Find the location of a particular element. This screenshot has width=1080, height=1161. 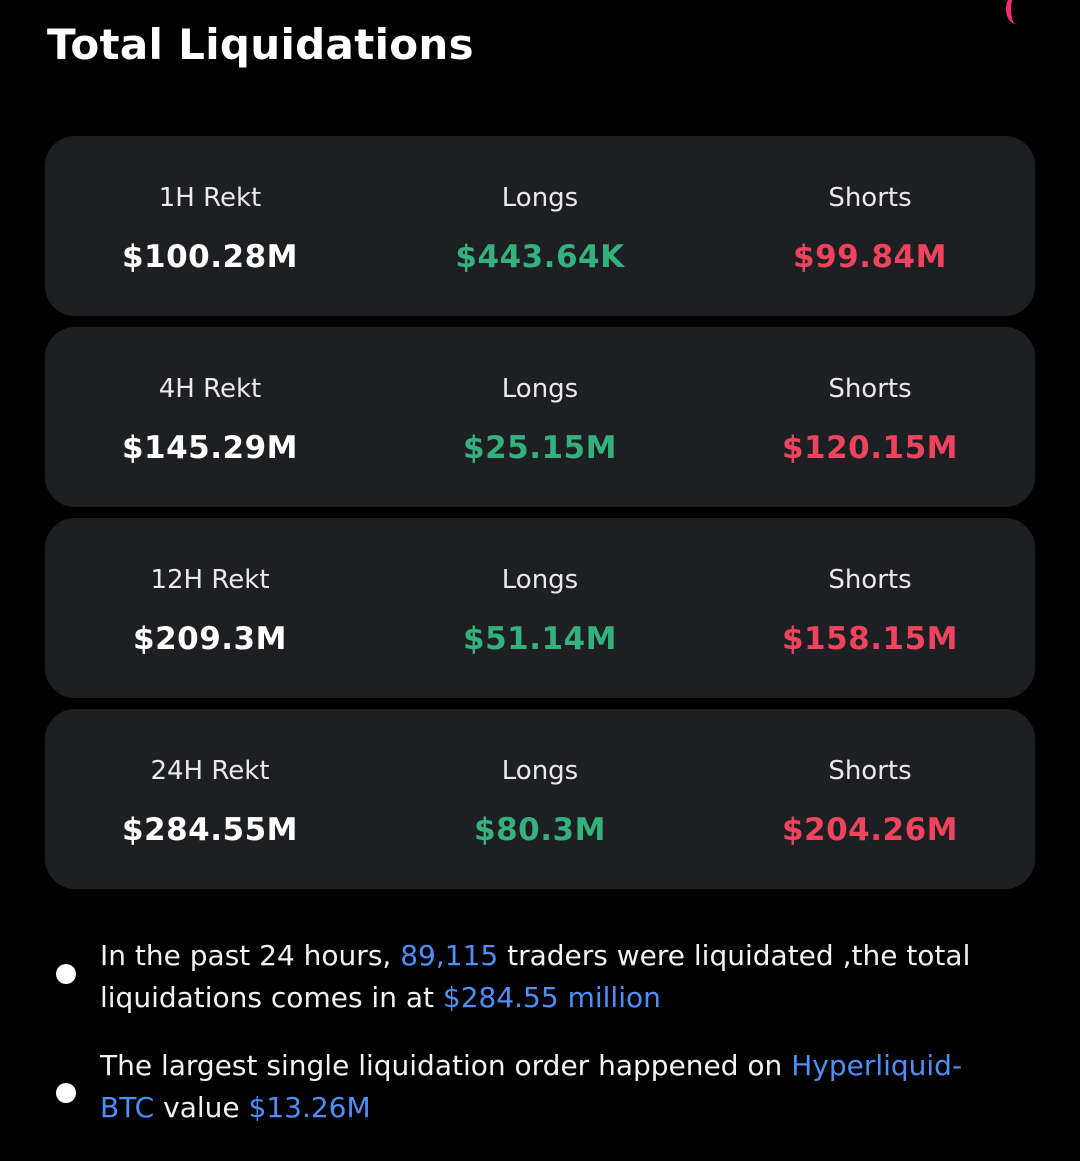

total-value: $209.3M is located at coordinates (210, 639).